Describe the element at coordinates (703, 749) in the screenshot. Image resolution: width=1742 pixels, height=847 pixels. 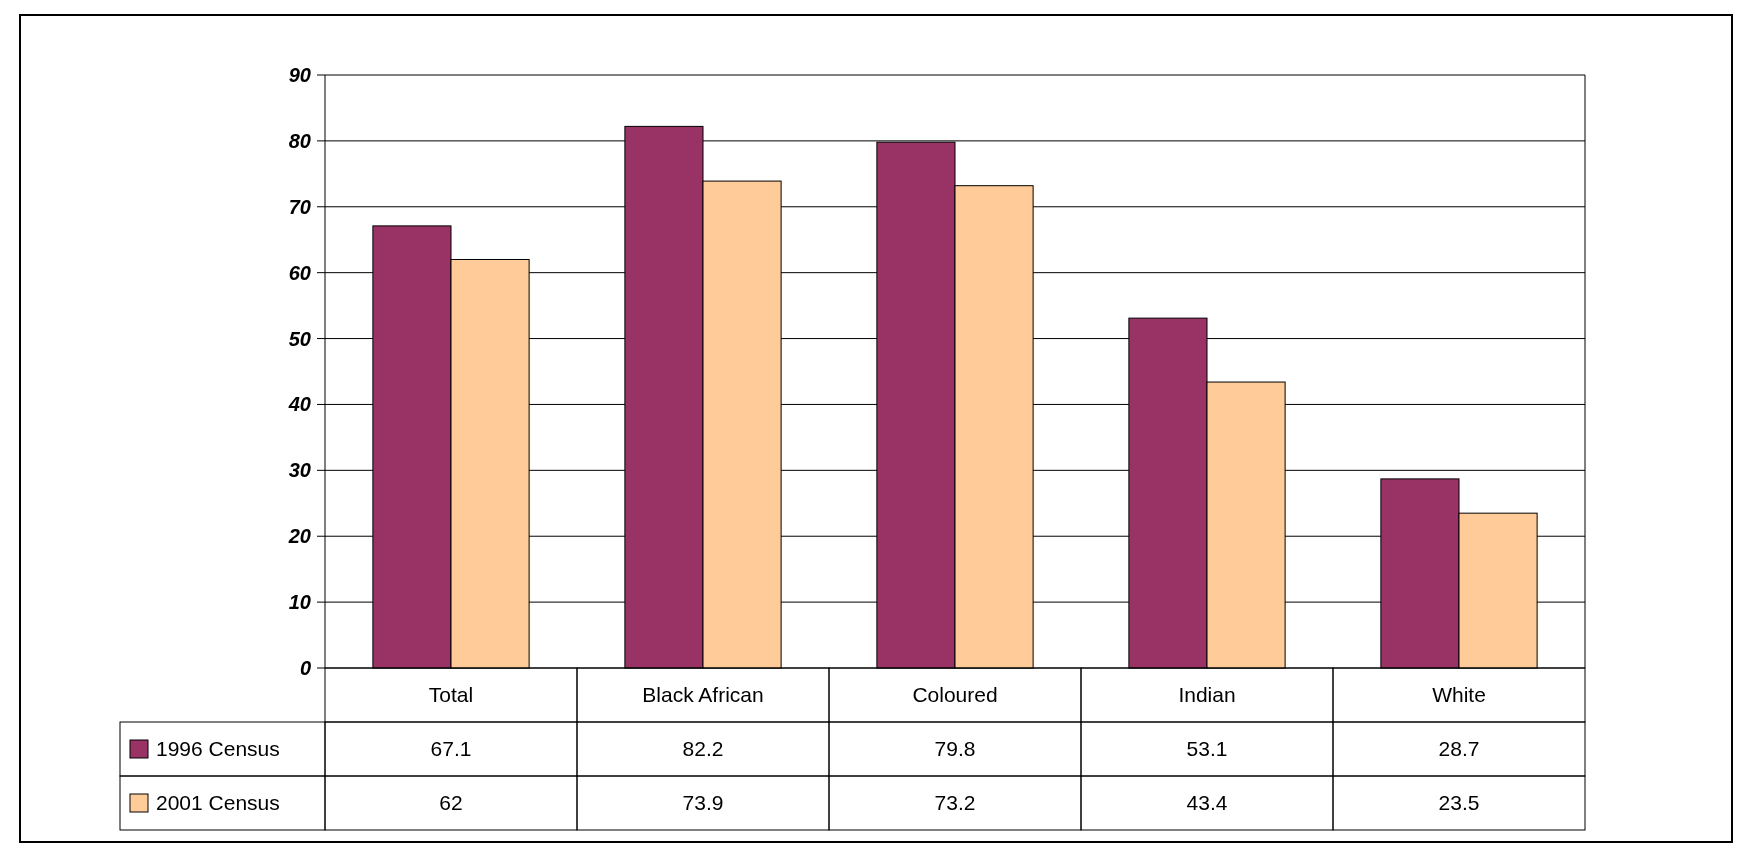
I see `data-label: 82.2` at that location.